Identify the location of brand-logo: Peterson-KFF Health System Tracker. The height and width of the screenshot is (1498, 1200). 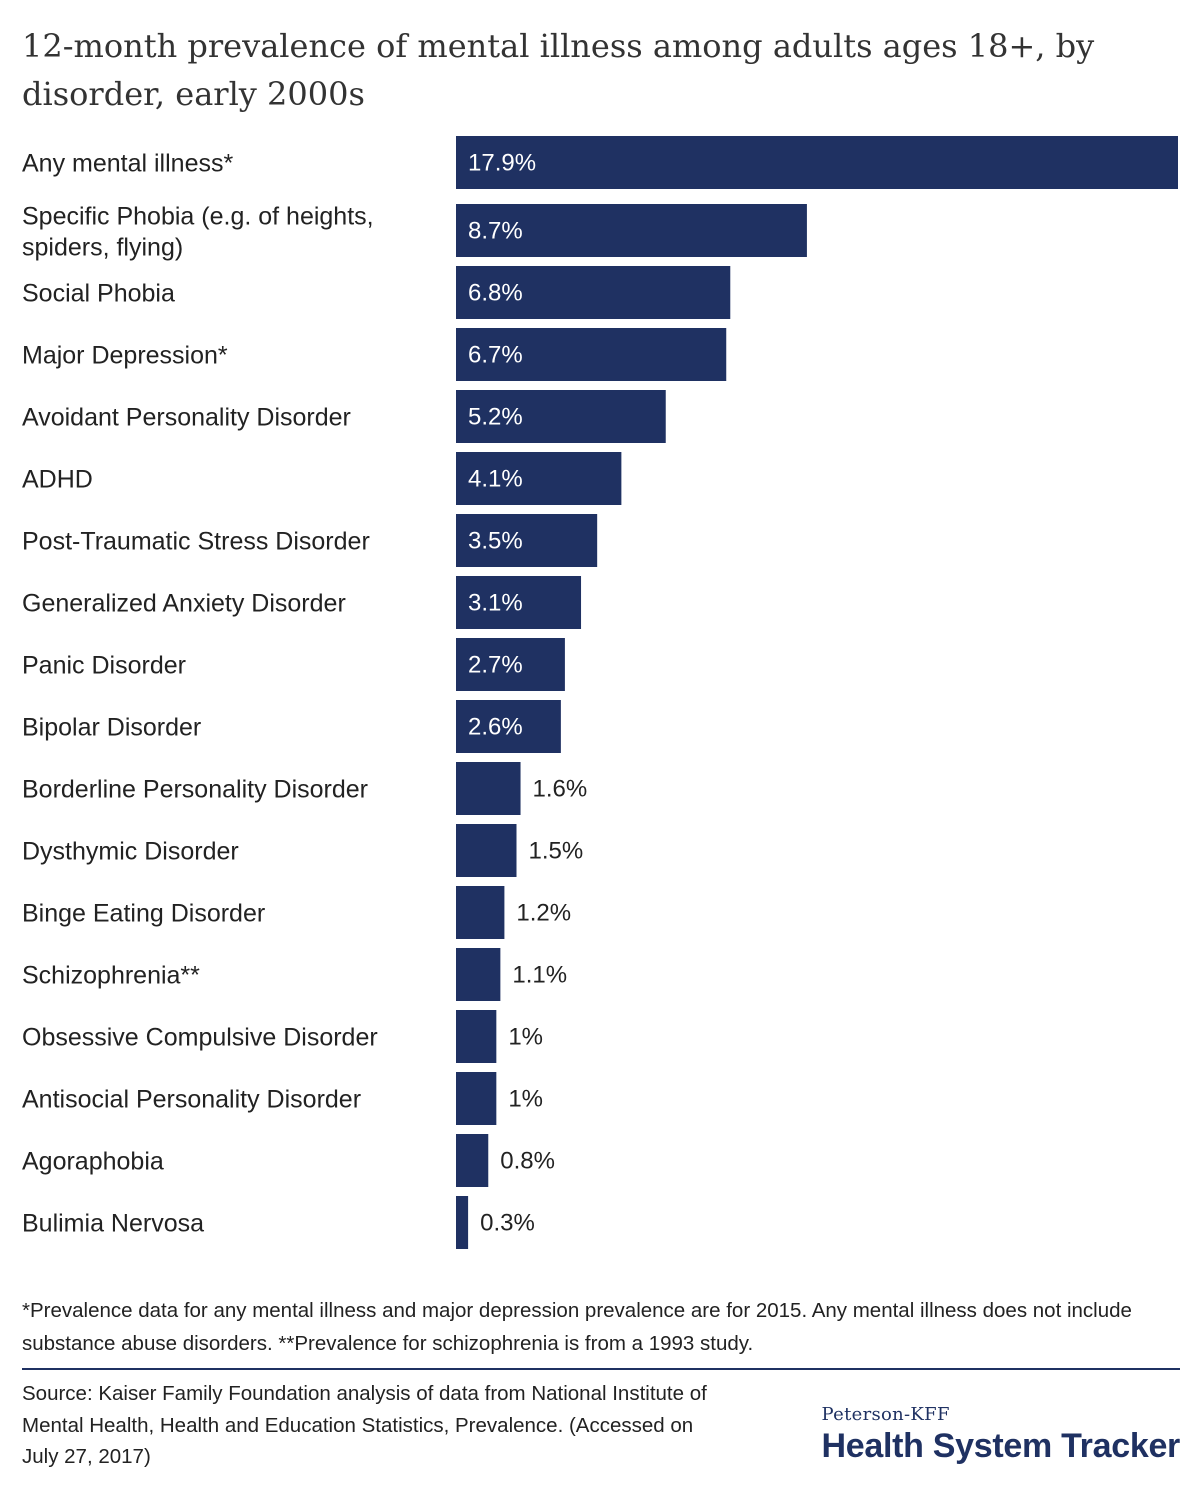
(1001, 1435).